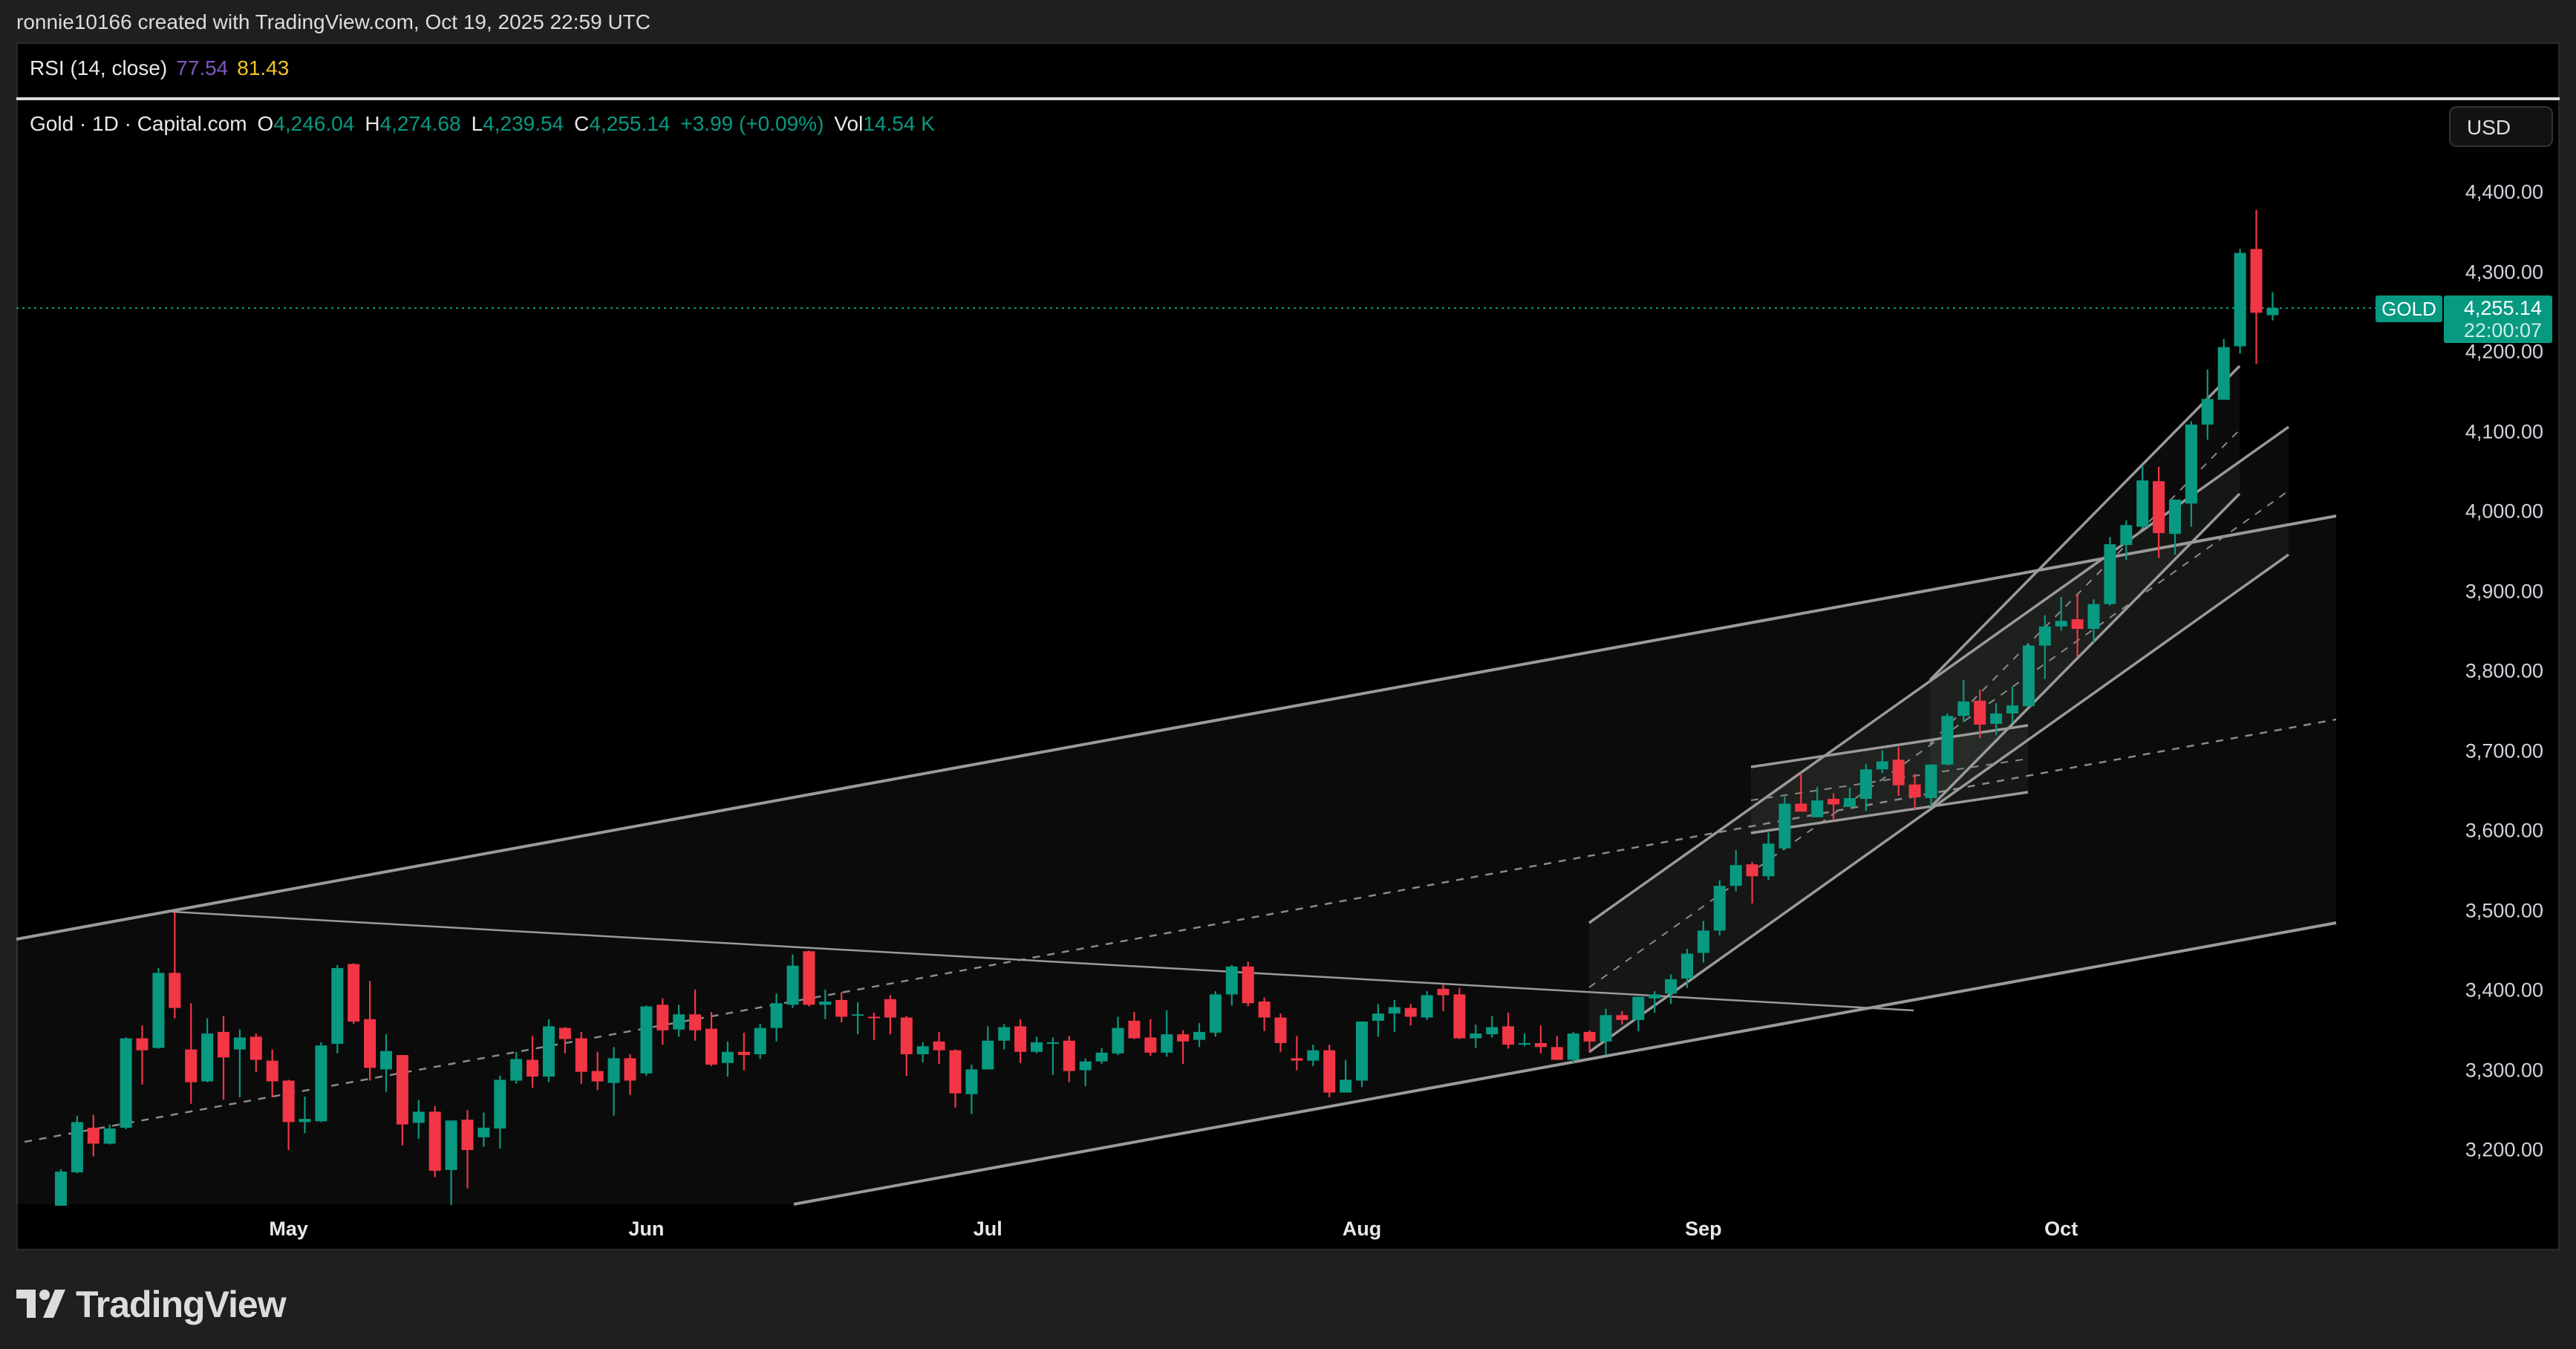  What do you see at coordinates (1889, 780) in the screenshot?
I see `flag-channel-median` at bounding box center [1889, 780].